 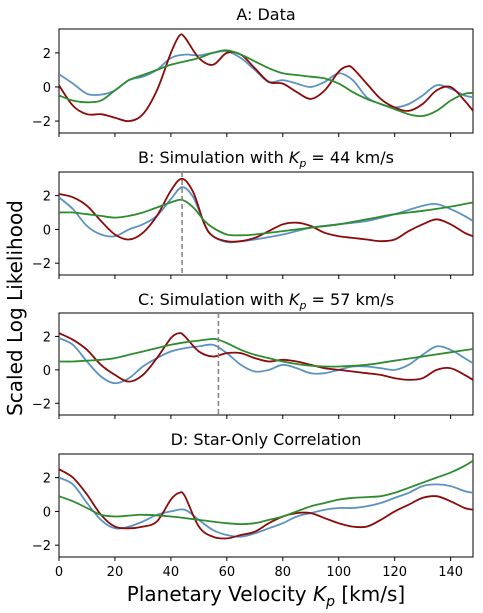 I want to click on panel-b-frame, so click(x=266, y=223).